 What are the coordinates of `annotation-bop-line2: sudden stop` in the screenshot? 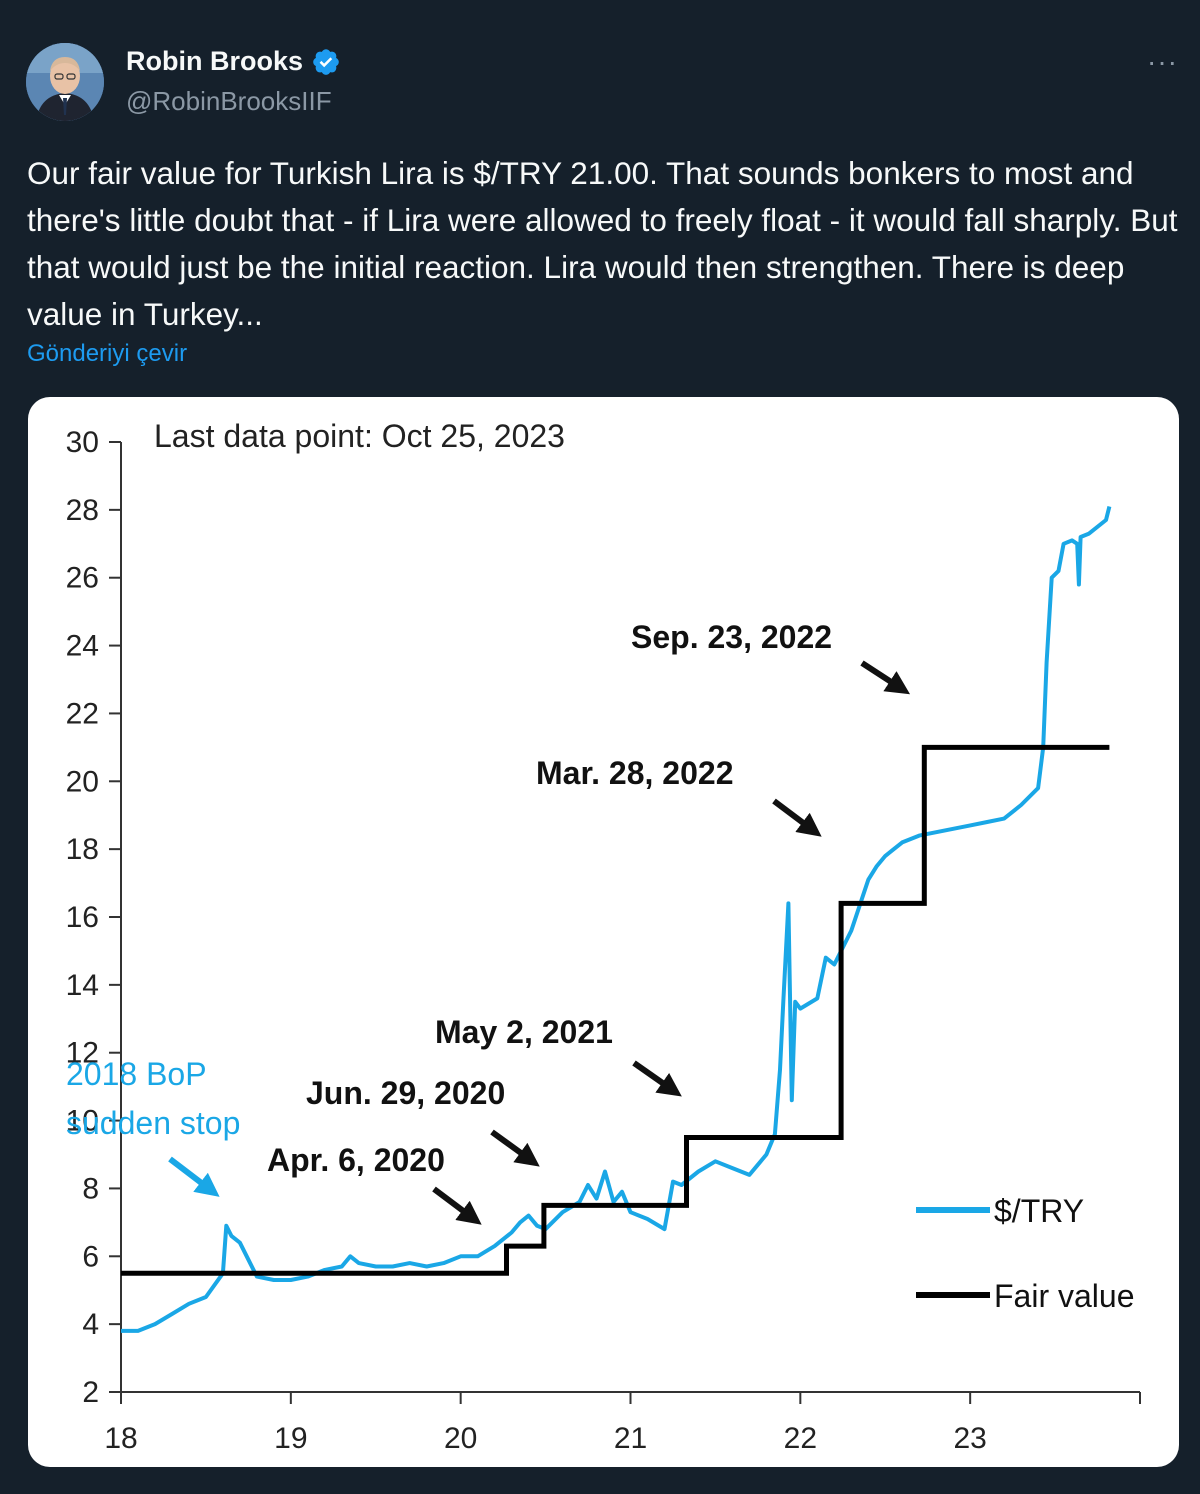 It's located at (153, 1123).